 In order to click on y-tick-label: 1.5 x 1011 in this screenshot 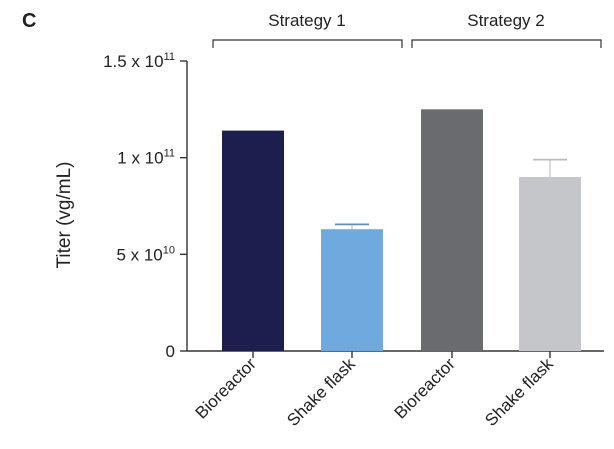, I will do `click(139, 61)`.